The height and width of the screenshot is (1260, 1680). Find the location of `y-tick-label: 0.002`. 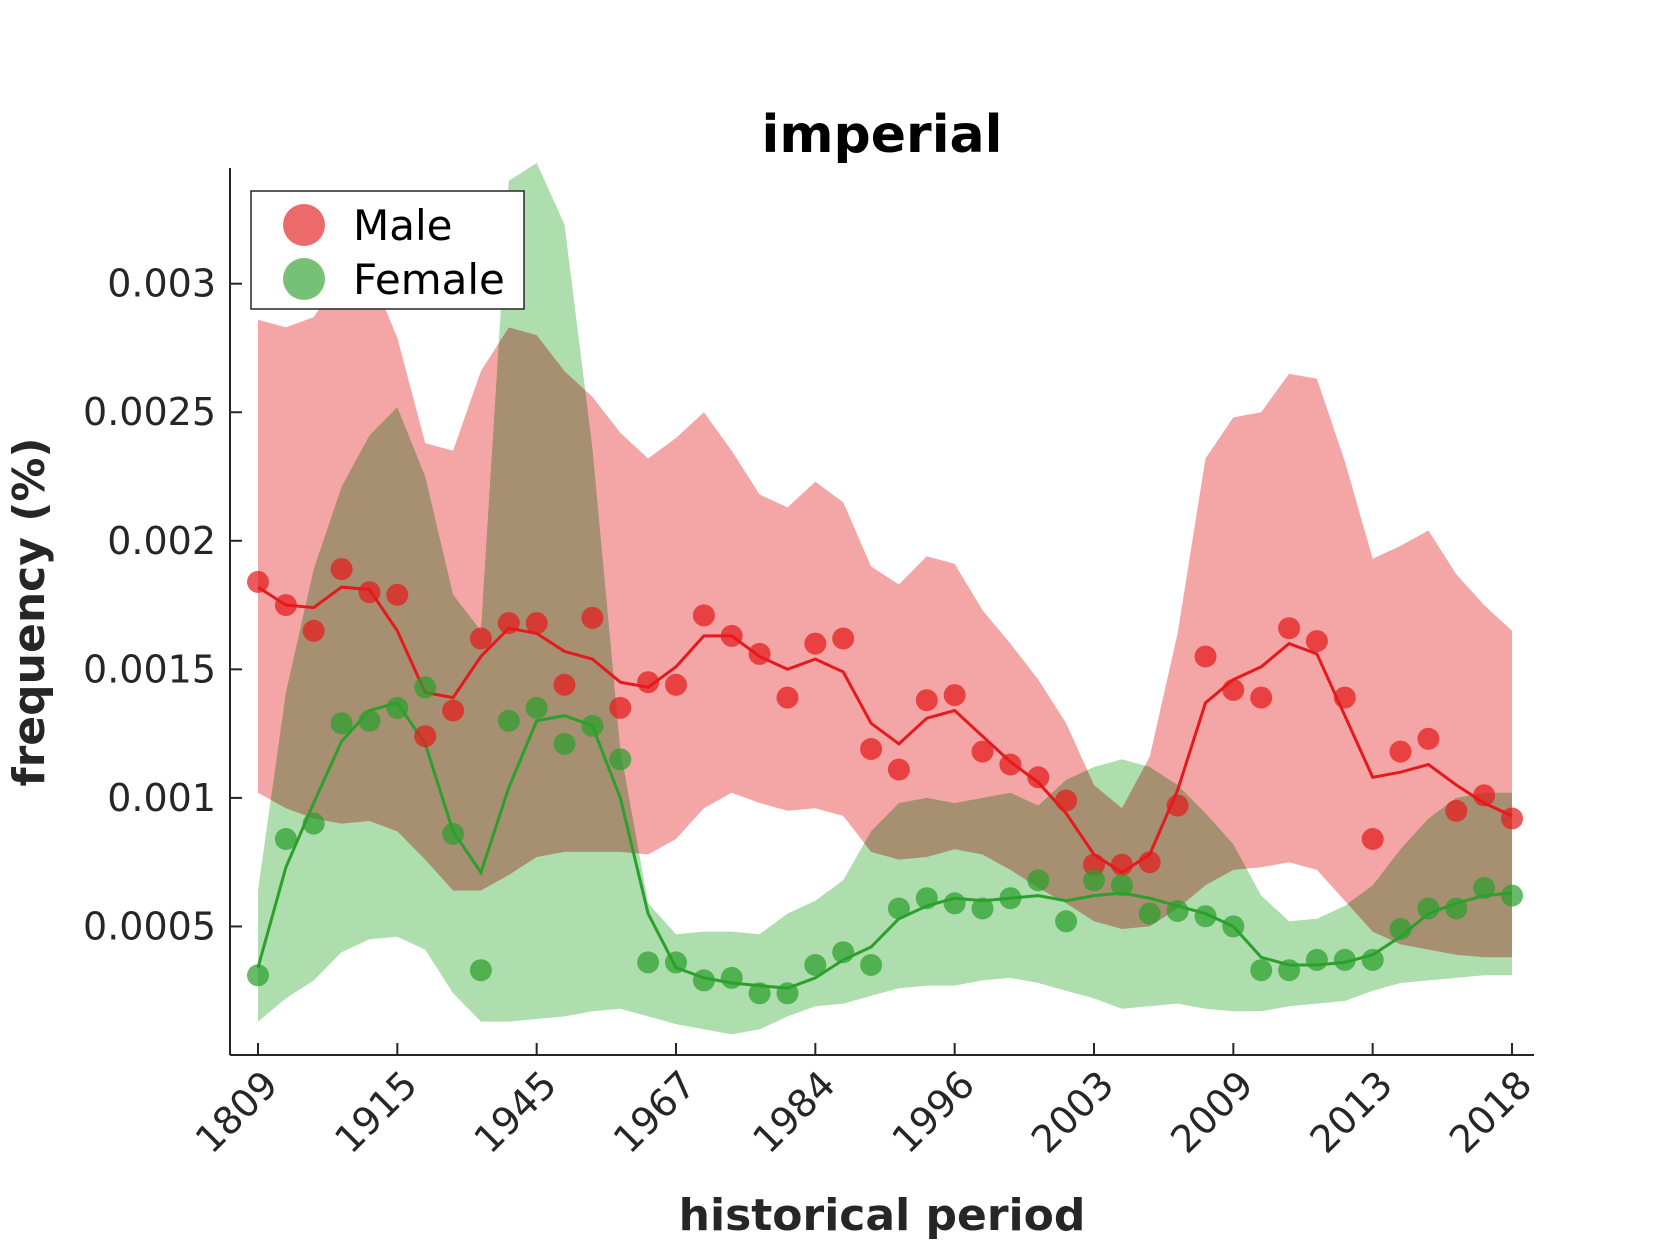

y-tick-label: 0.002 is located at coordinates (161, 541).